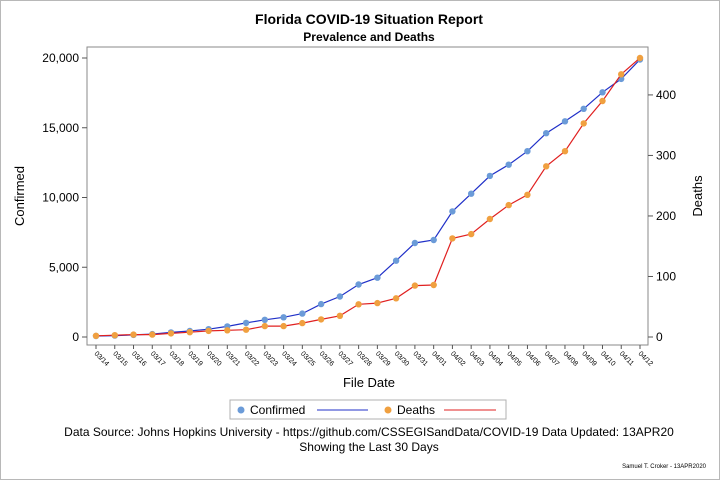 This screenshot has width=720, height=480. What do you see at coordinates (326, 358) in the screenshot?
I see `x-tick-label: 03/26` at bounding box center [326, 358].